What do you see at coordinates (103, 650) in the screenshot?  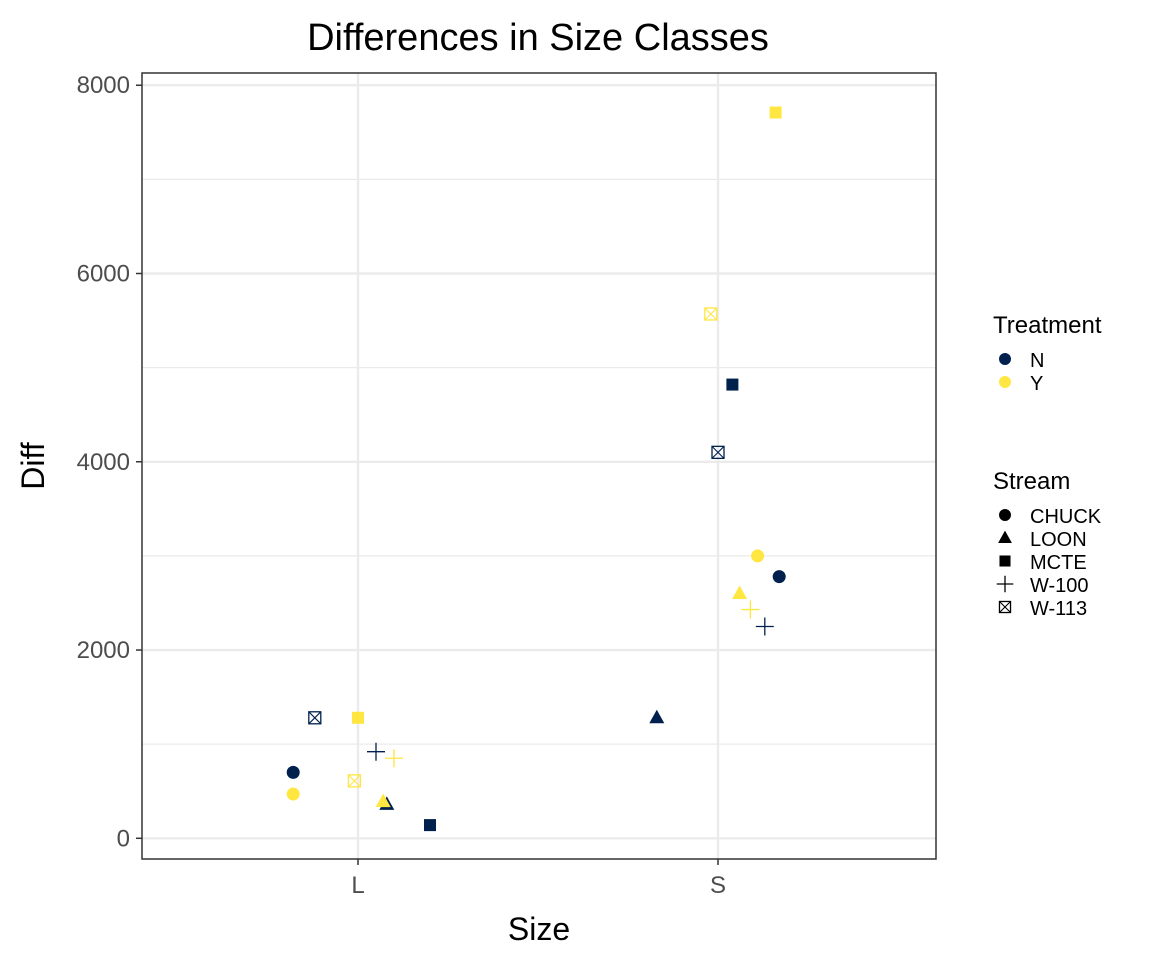 I see `y-tick-label: 2000` at bounding box center [103, 650].